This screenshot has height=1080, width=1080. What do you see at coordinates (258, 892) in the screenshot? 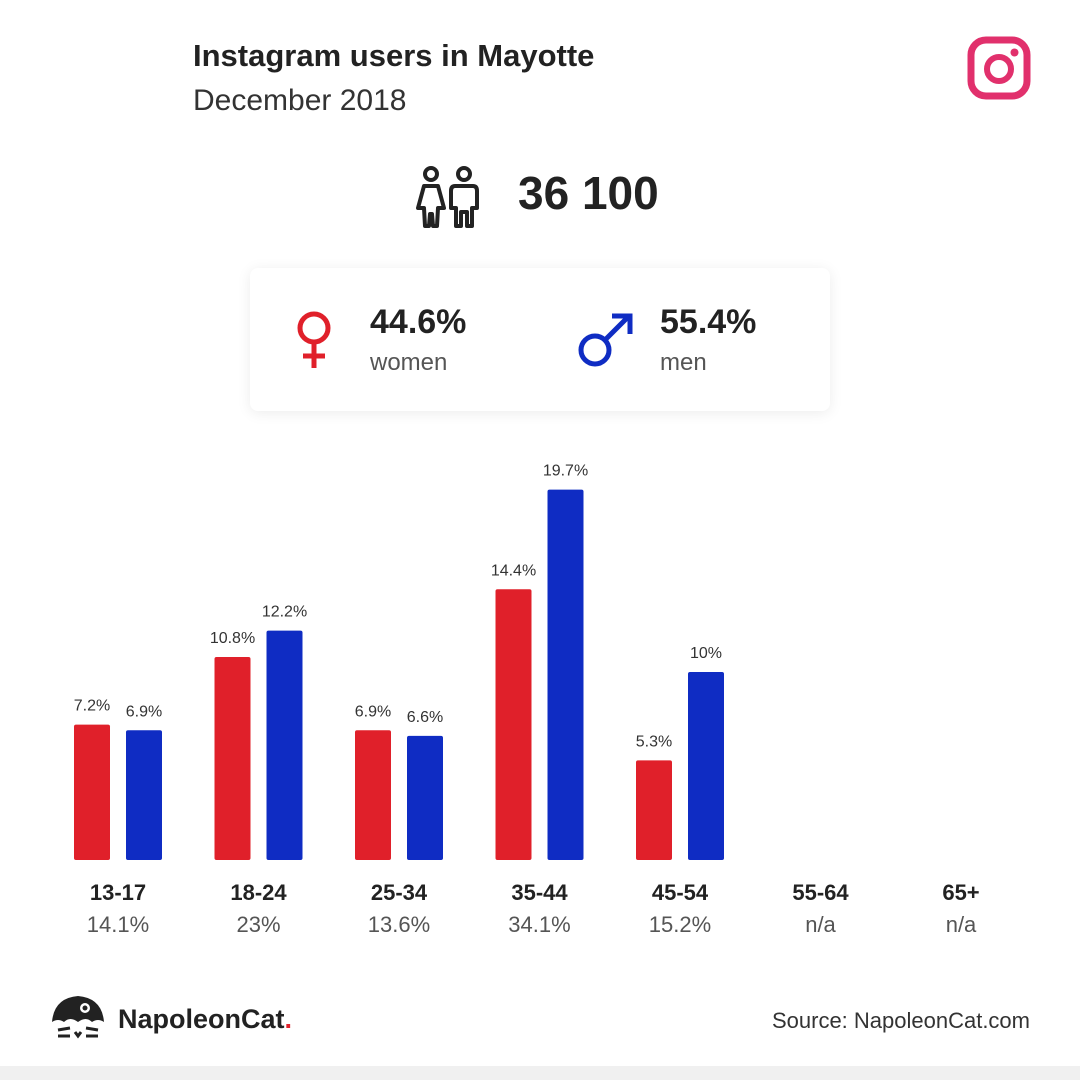
I see `category-label-18-24: 18-24` at bounding box center [258, 892].